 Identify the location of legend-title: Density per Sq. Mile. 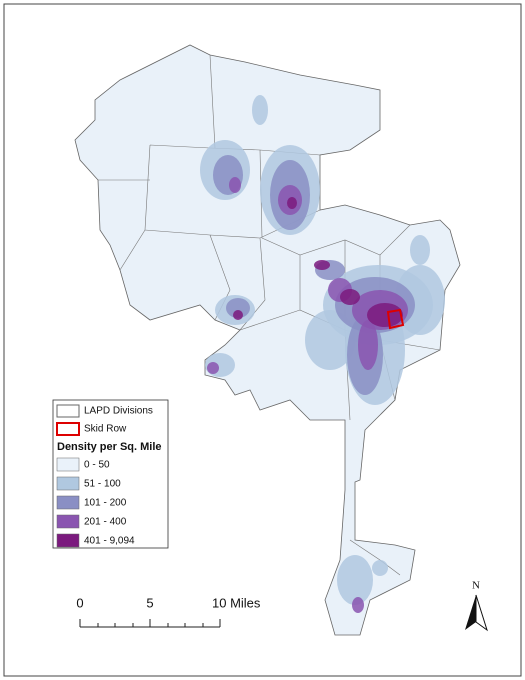
(109, 447).